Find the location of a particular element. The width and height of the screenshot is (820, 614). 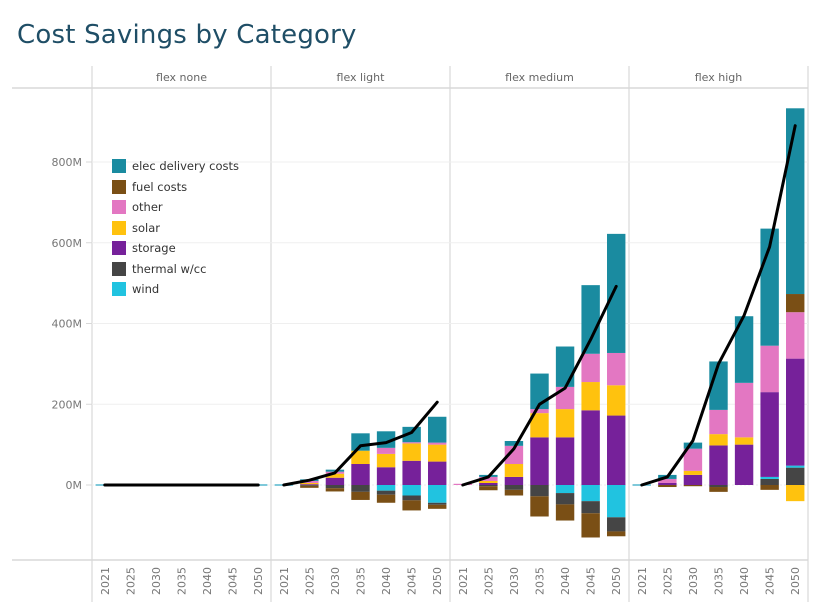

y-tick-label: 200M is located at coordinates (67, 404).